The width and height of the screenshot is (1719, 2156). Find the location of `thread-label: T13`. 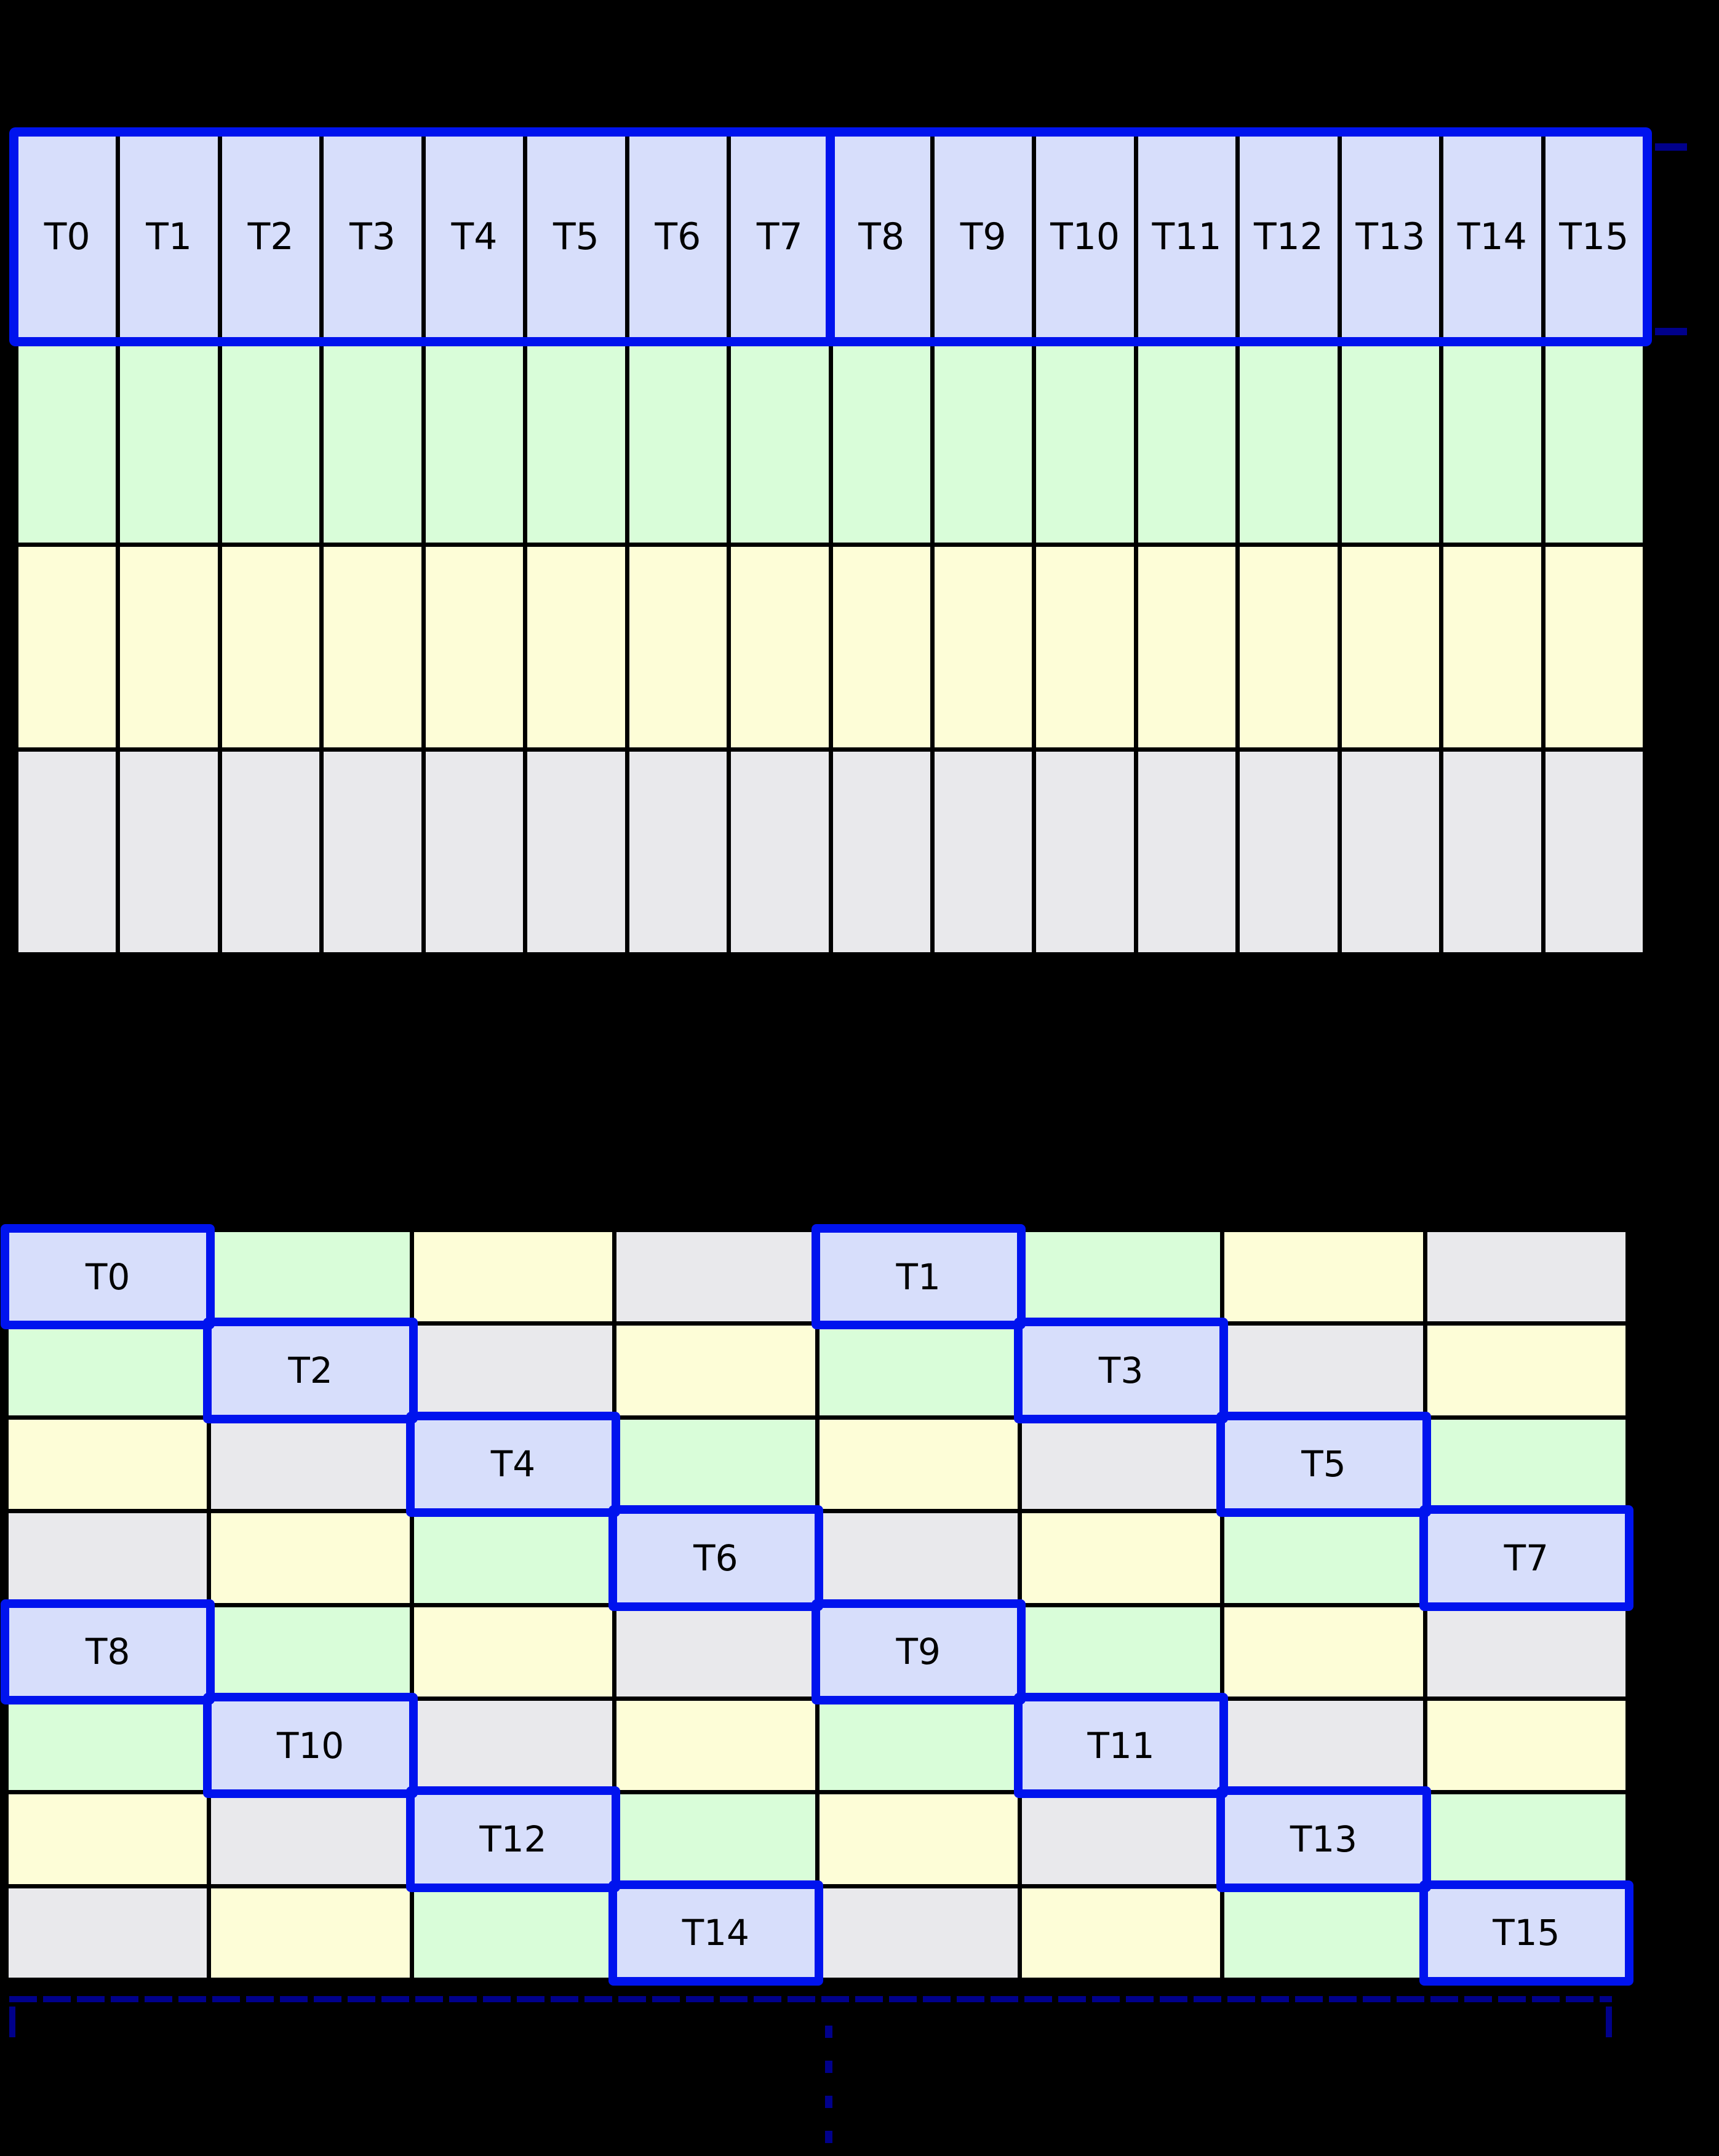

thread-label: T13 is located at coordinates (1324, 1839).